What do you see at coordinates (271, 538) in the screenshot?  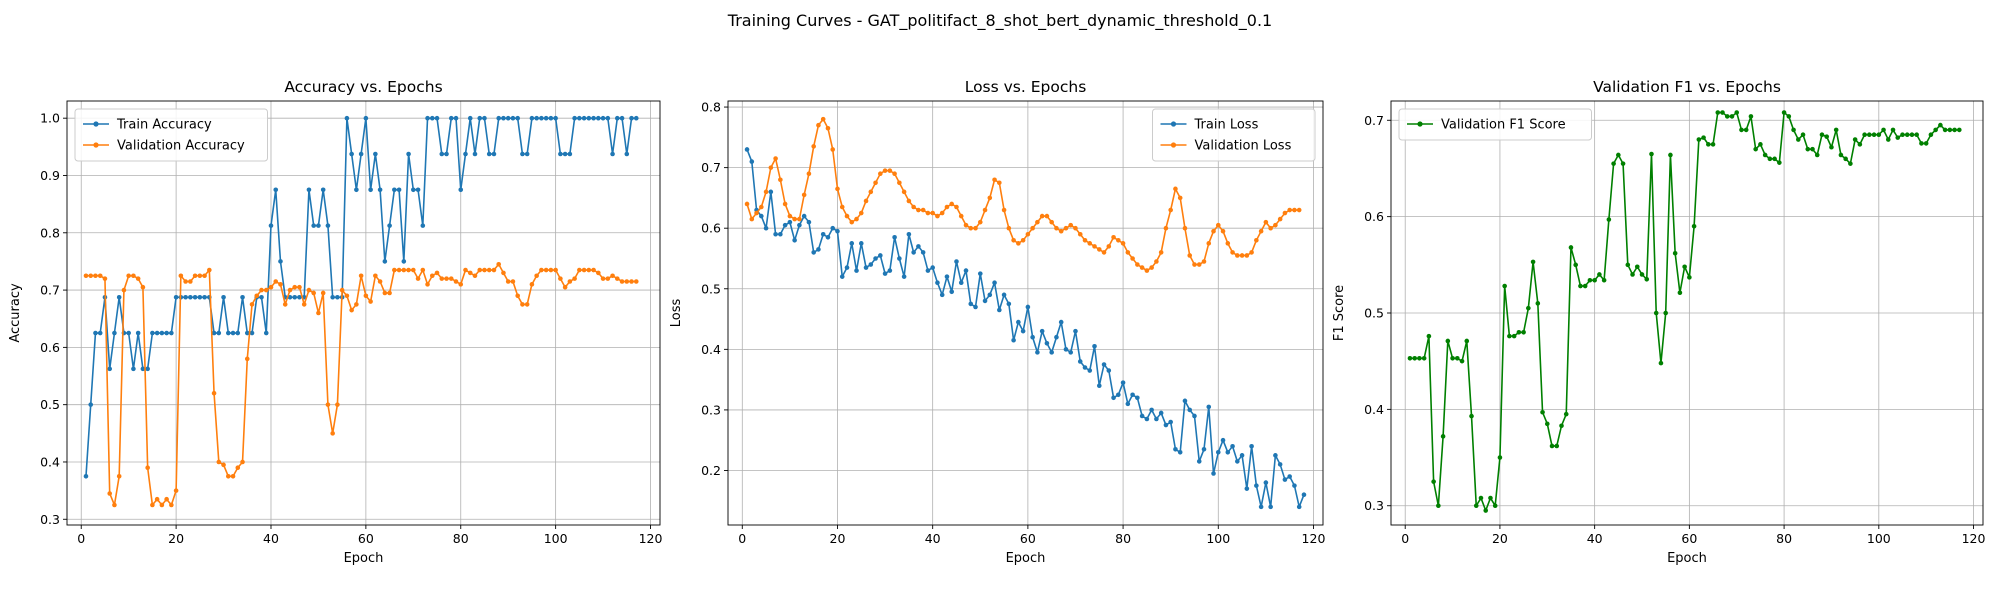 I see `x-tick-label: 40` at bounding box center [271, 538].